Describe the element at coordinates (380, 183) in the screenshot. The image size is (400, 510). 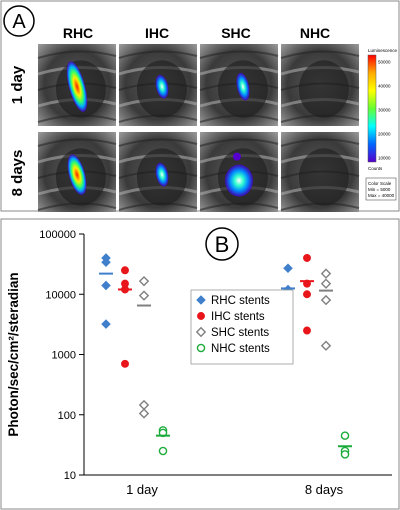
I see `color-scale-line: Color Scale` at that location.